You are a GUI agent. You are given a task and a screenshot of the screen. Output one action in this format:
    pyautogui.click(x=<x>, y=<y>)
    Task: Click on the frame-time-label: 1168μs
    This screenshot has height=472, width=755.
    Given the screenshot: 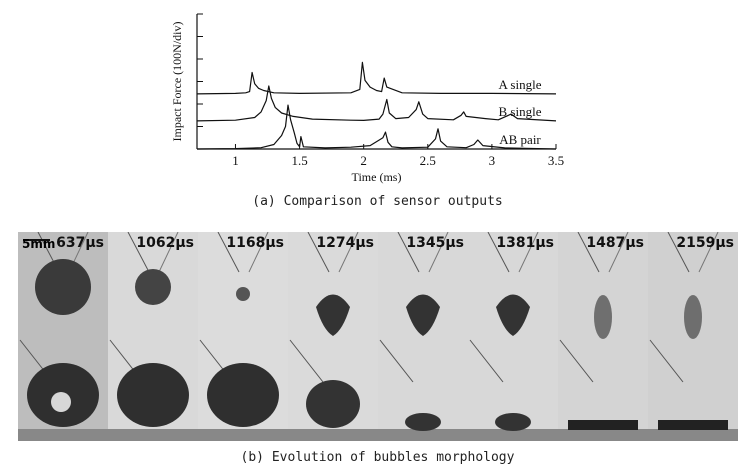 What is the action you would take?
    pyautogui.click(x=255, y=243)
    